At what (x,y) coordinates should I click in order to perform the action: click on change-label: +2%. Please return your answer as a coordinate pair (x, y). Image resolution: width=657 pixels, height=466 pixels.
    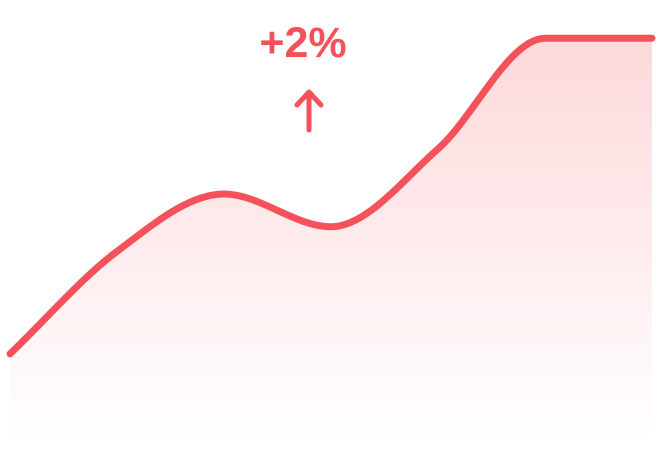
    Looking at the image, I should click on (302, 43).